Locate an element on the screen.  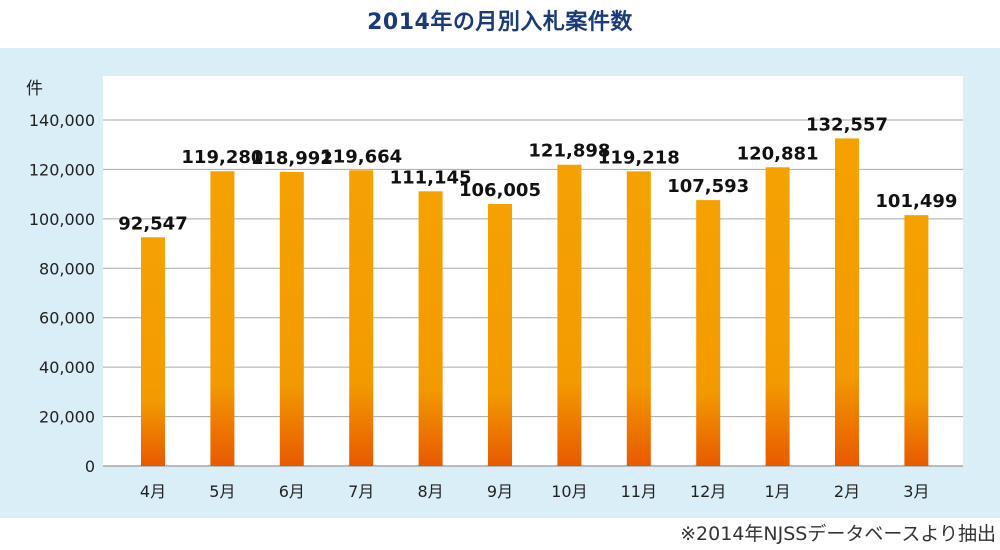
y-tick-label: 120,000 is located at coordinates (62, 169).